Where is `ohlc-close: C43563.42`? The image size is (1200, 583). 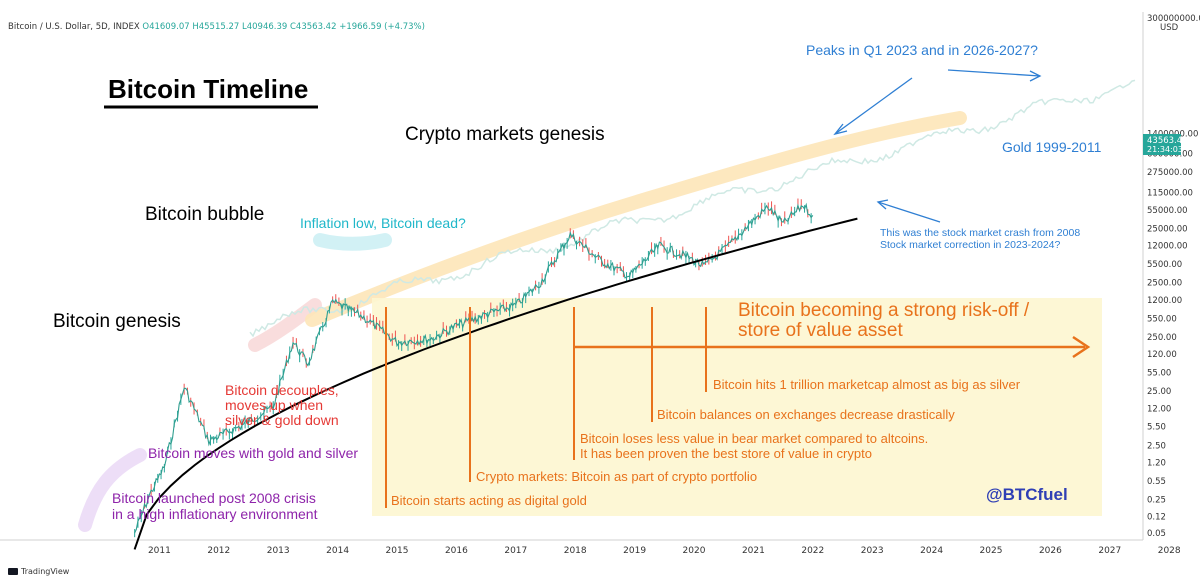
ohlc-close: C43563.42 is located at coordinates (313, 27).